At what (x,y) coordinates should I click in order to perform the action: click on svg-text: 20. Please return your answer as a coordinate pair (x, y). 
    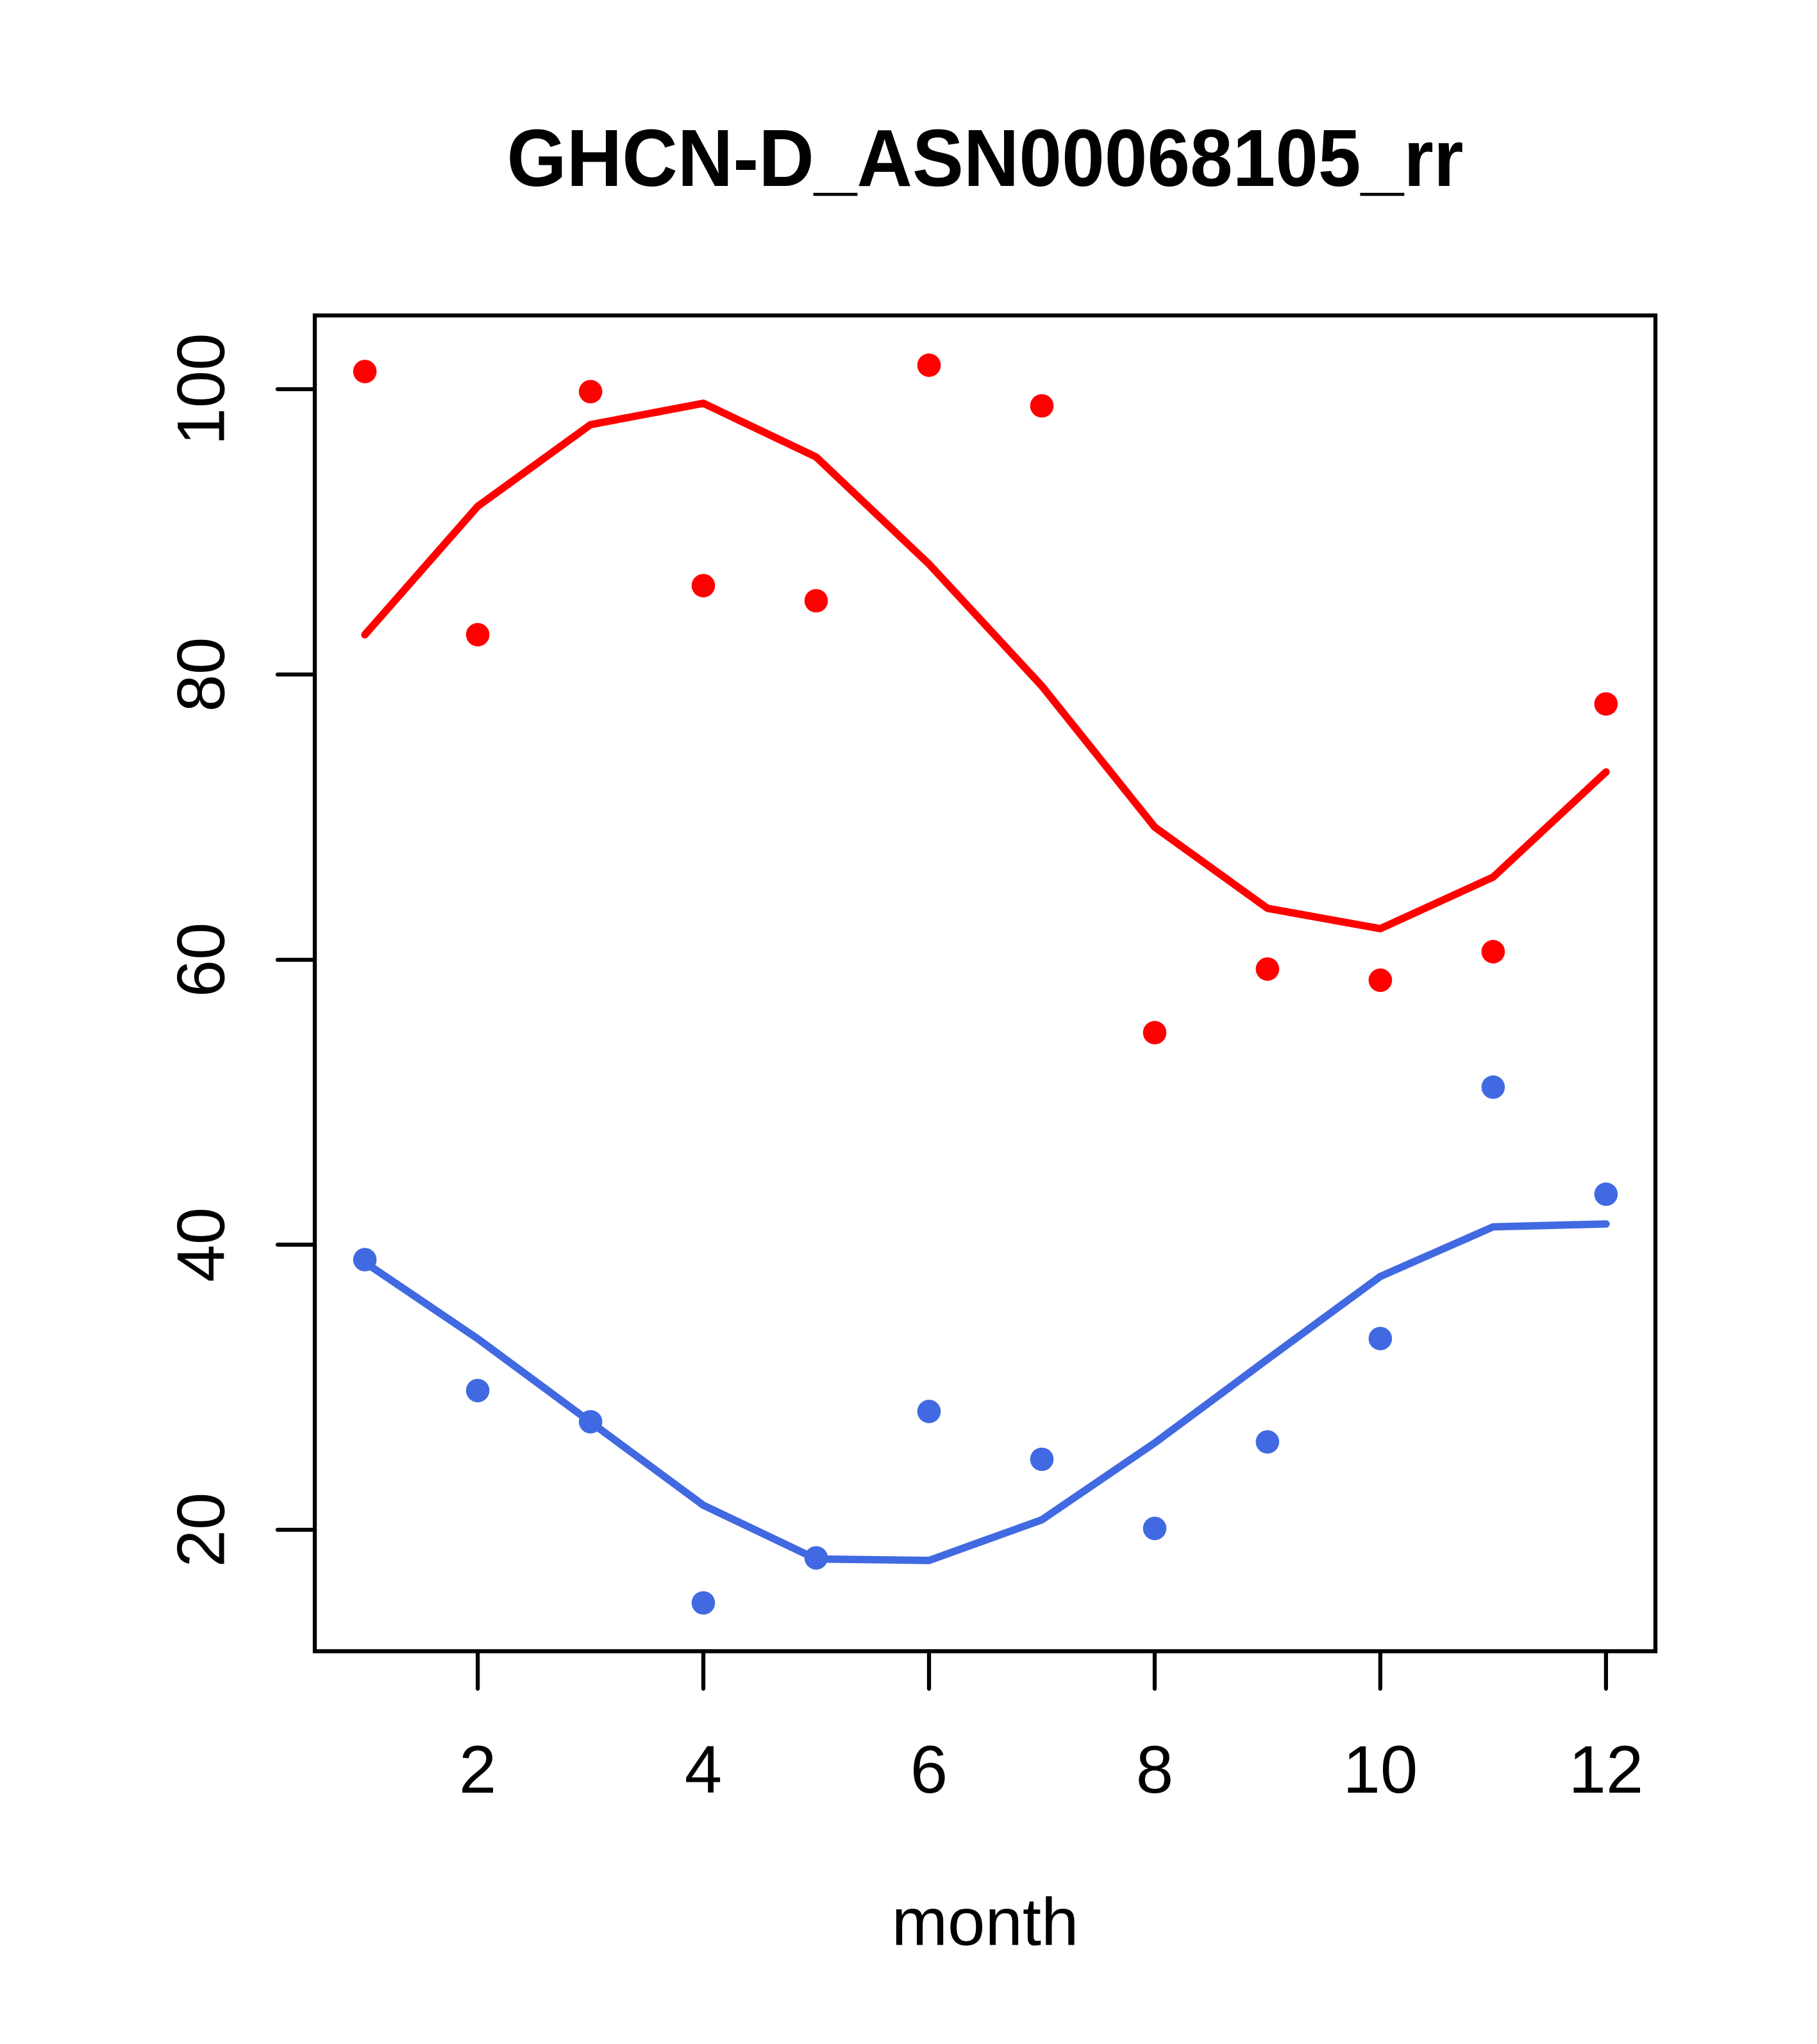
    Looking at the image, I should click on (201, 1530).